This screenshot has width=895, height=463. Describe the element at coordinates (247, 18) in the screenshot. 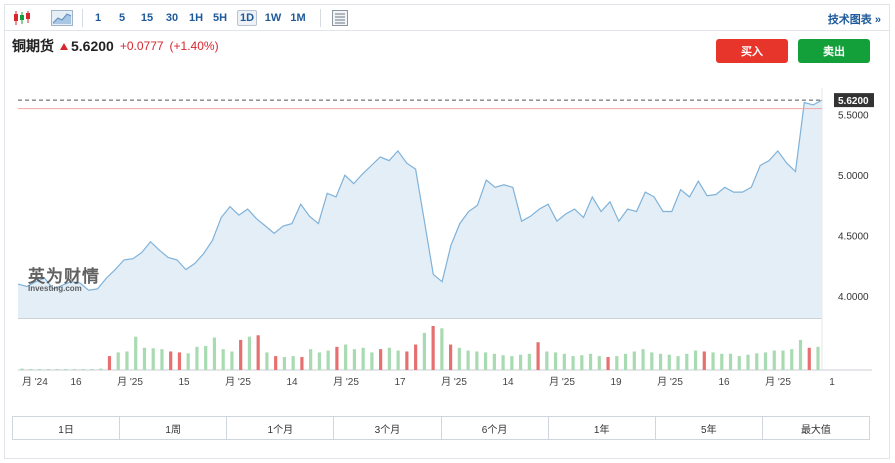

I see `interval-1d: 1D` at that location.